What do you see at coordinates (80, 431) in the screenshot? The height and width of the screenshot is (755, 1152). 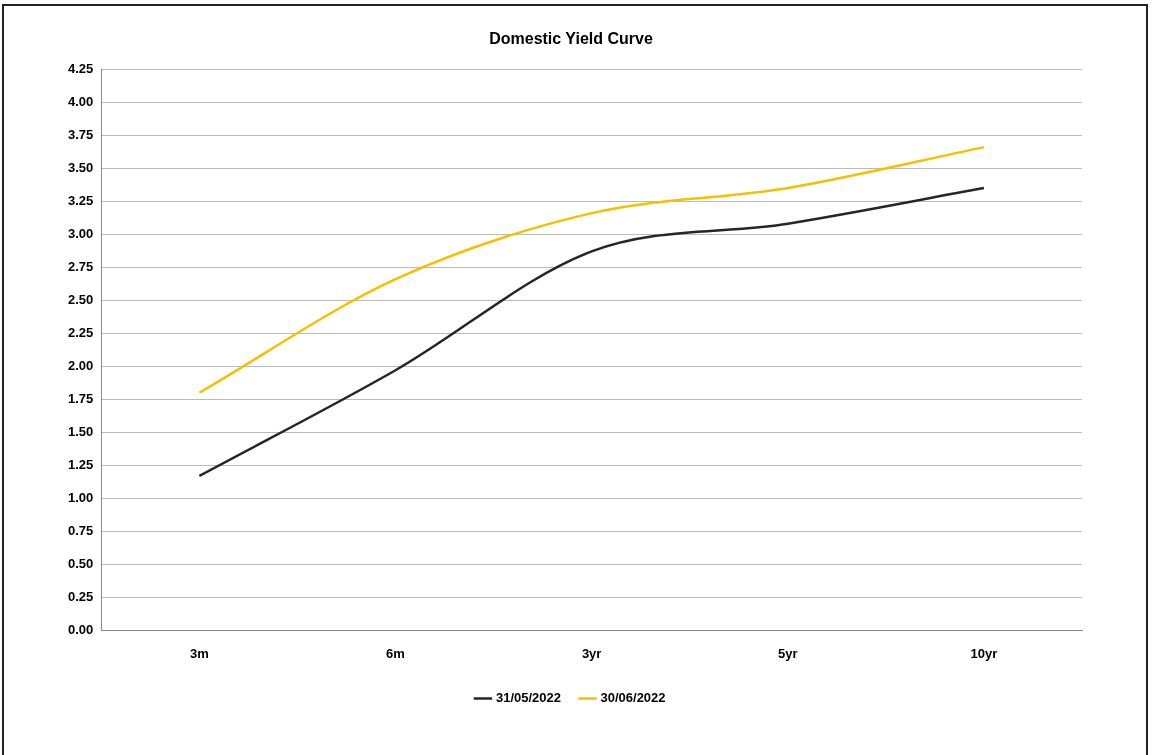 I see `y-tick-label: 1.50` at bounding box center [80, 431].